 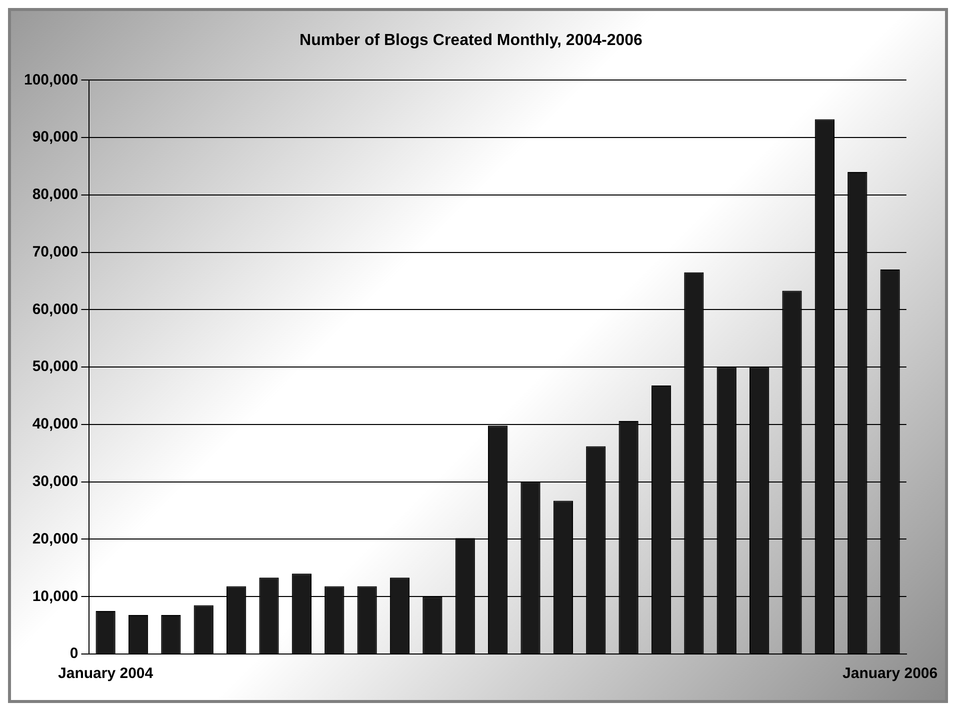 What do you see at coordinates (55, 539) in the screenshot?
I see `y-tick-label: 20,000` at bounding box center [55, 539].